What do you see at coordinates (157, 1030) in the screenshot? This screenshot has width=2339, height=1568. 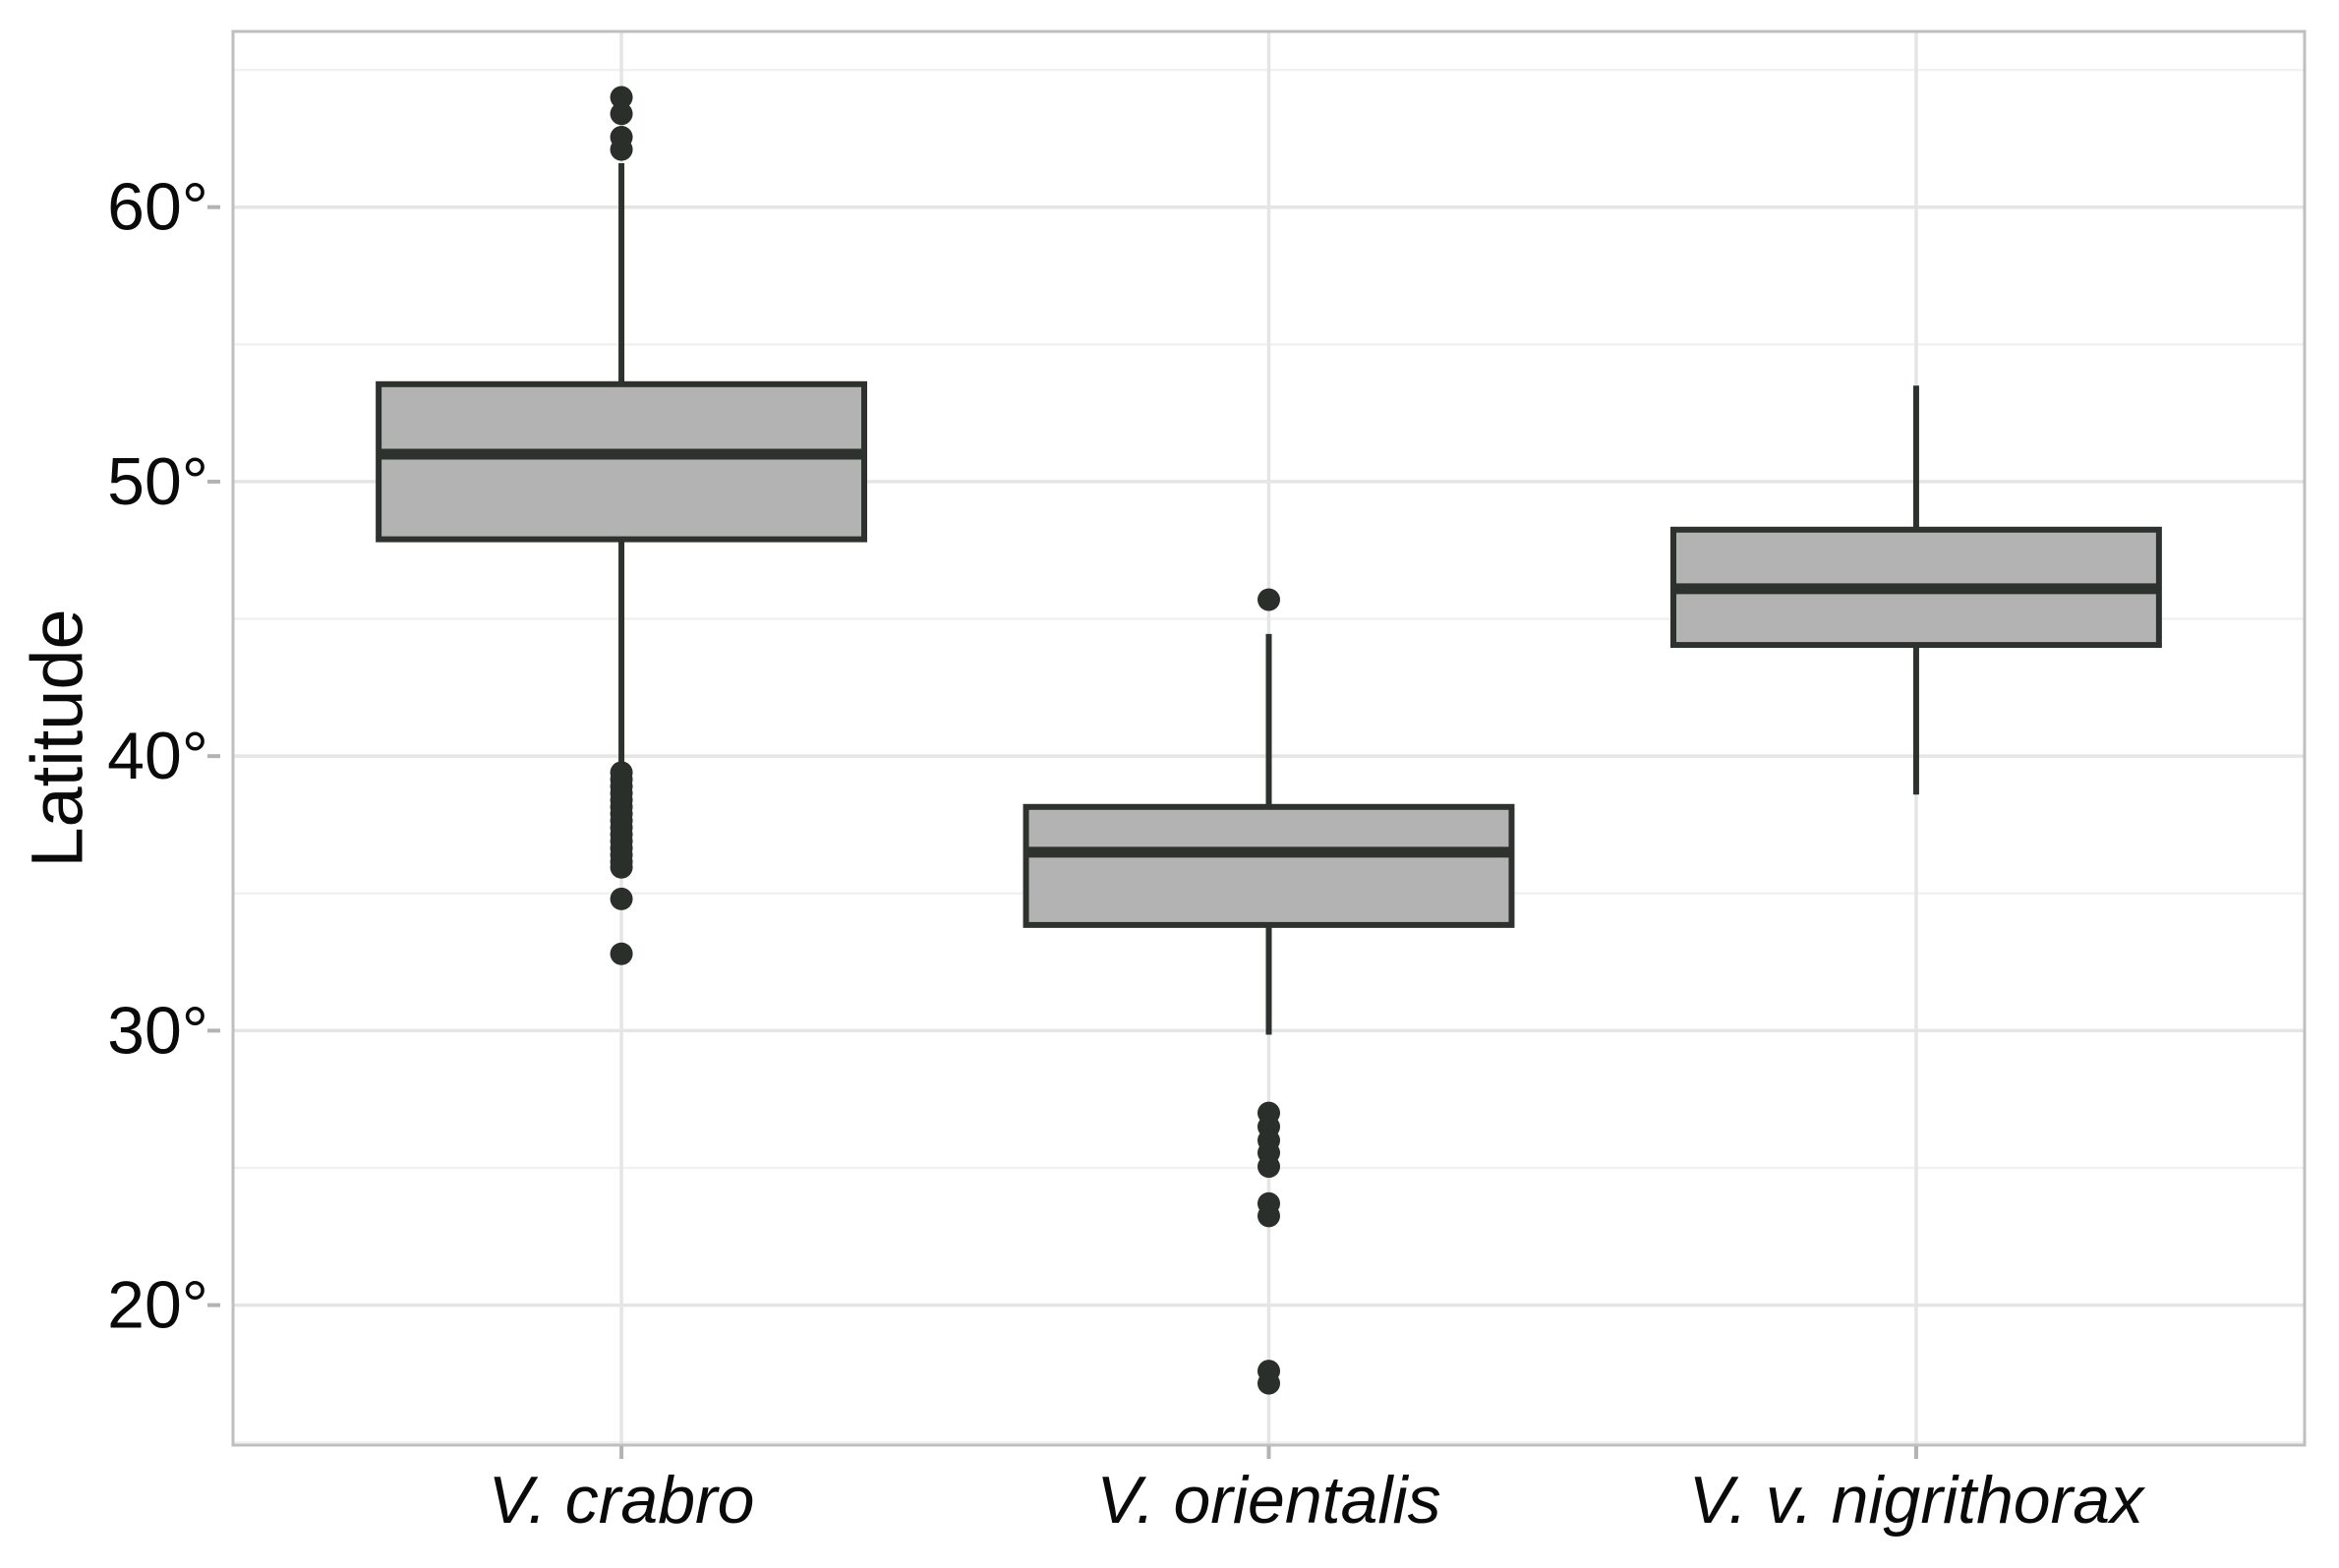 I see `y-tick-label-30: 30°` at bounding box center [157, 1030].